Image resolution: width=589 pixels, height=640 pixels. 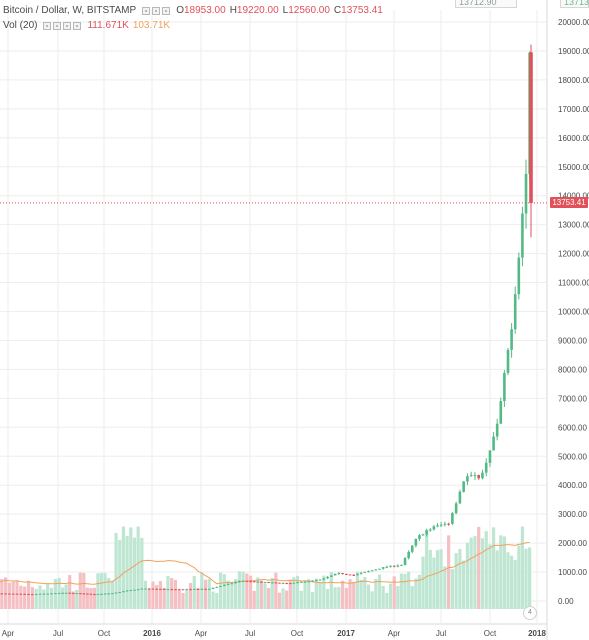 I want to click on price-tick-label: 1000.00, so click(x=572, y=572).